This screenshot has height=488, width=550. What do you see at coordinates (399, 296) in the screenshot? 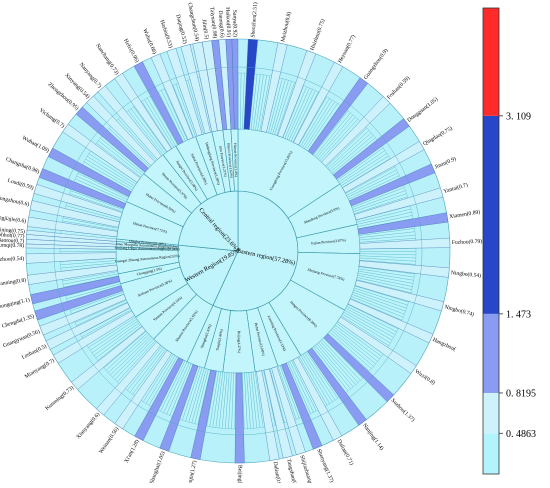
I see `city-segment-ningbo` at bounding box center [399, 296].